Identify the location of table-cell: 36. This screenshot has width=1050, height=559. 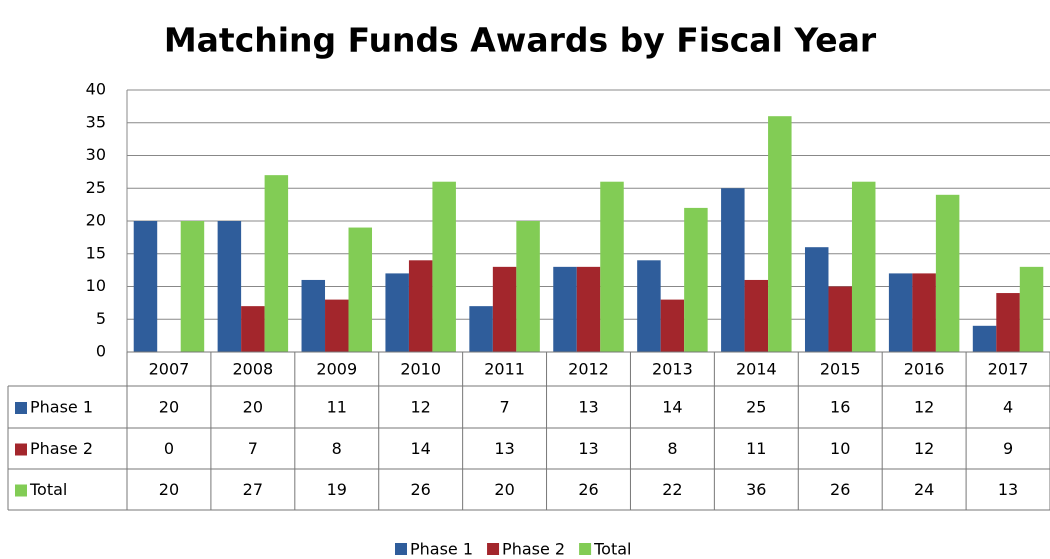
(756, 489).